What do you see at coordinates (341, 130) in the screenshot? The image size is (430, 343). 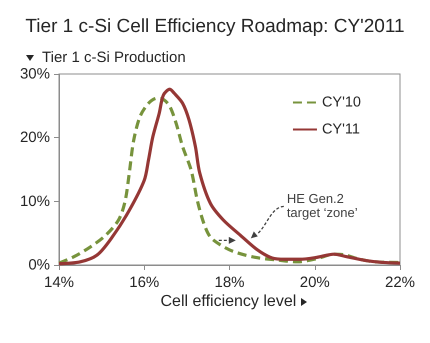 I see `legend-label: CY'11` at bounding box center [341, 130].